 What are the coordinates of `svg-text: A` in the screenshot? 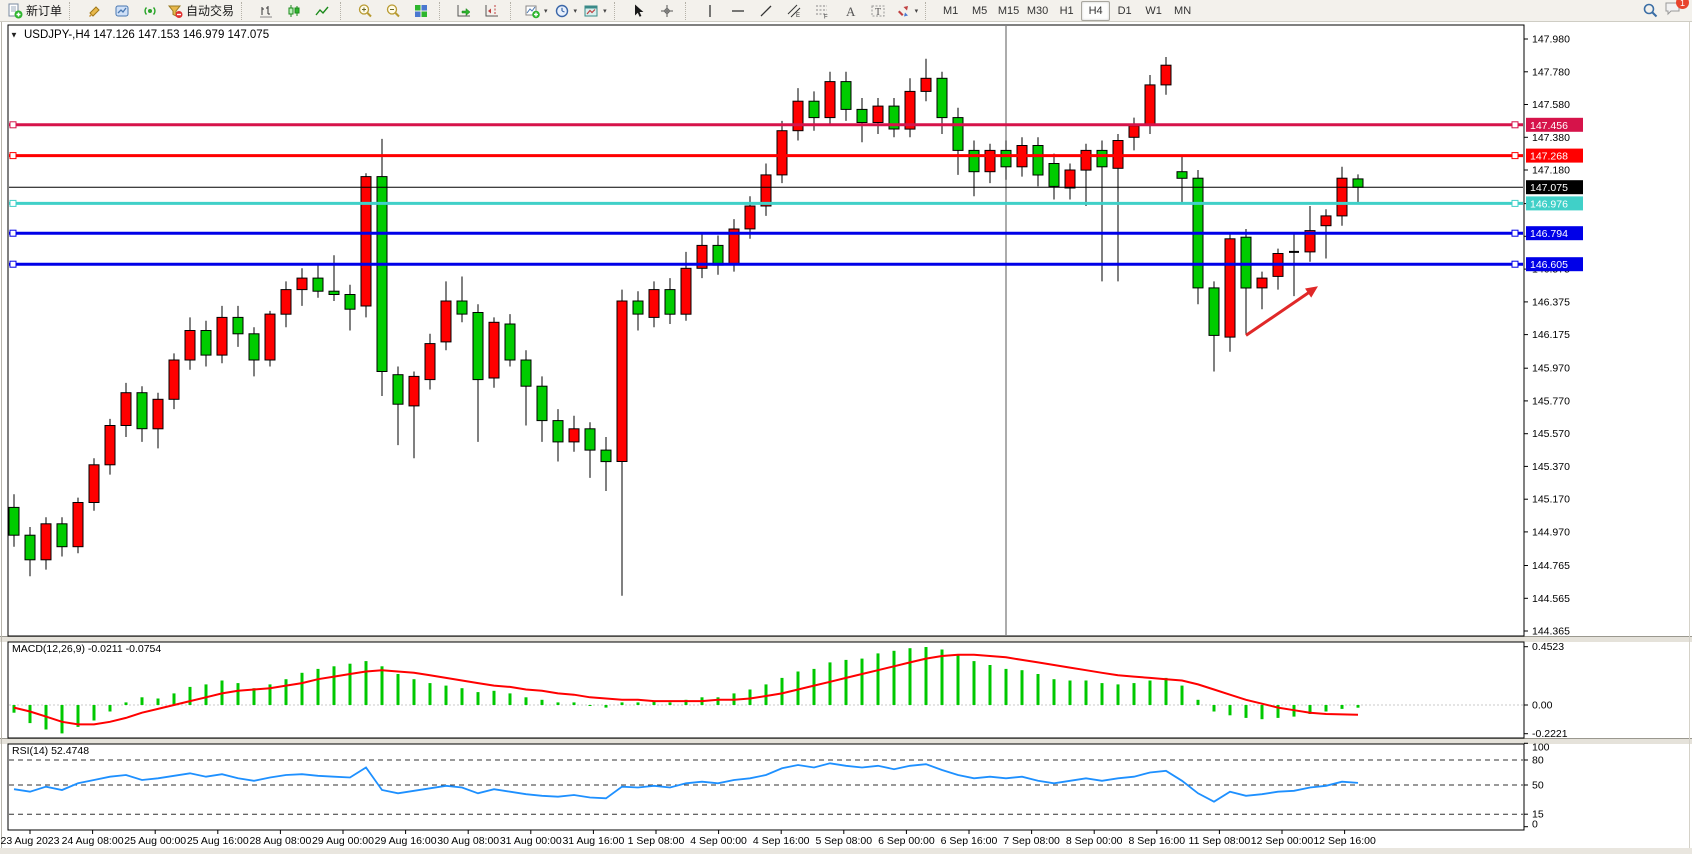 It's located at (851, 11).